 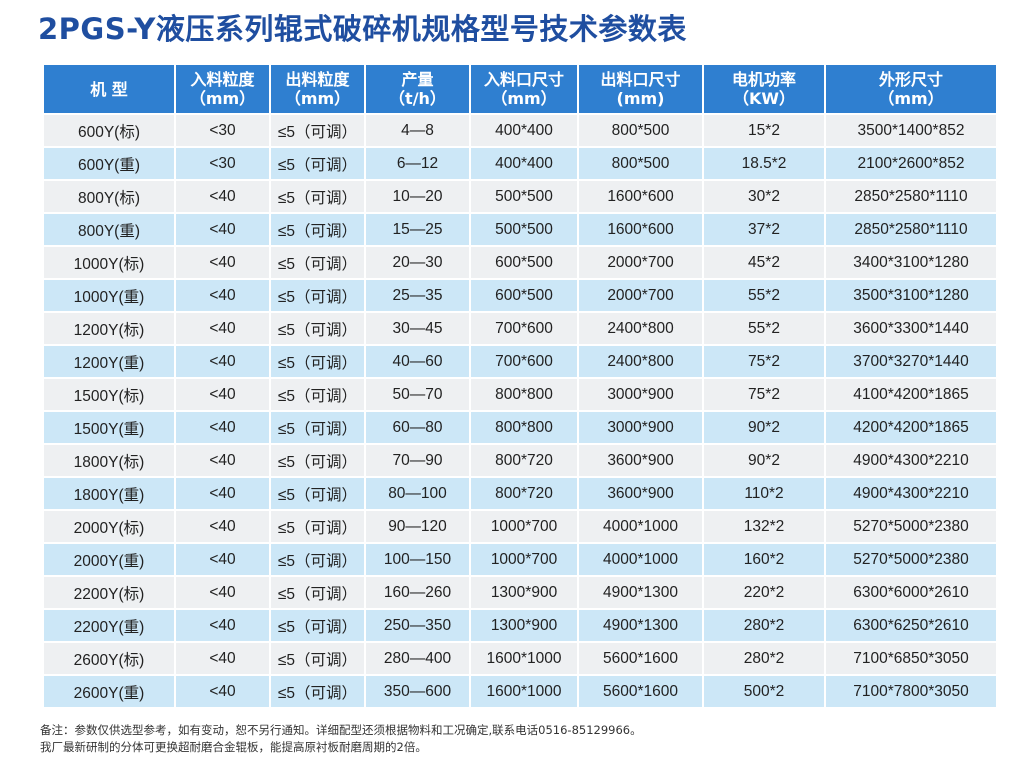 What do you see at coordinates (417, 196) in the screenshot?
I see `cell-capacity: 10—20` at bounding box center [417, 196].